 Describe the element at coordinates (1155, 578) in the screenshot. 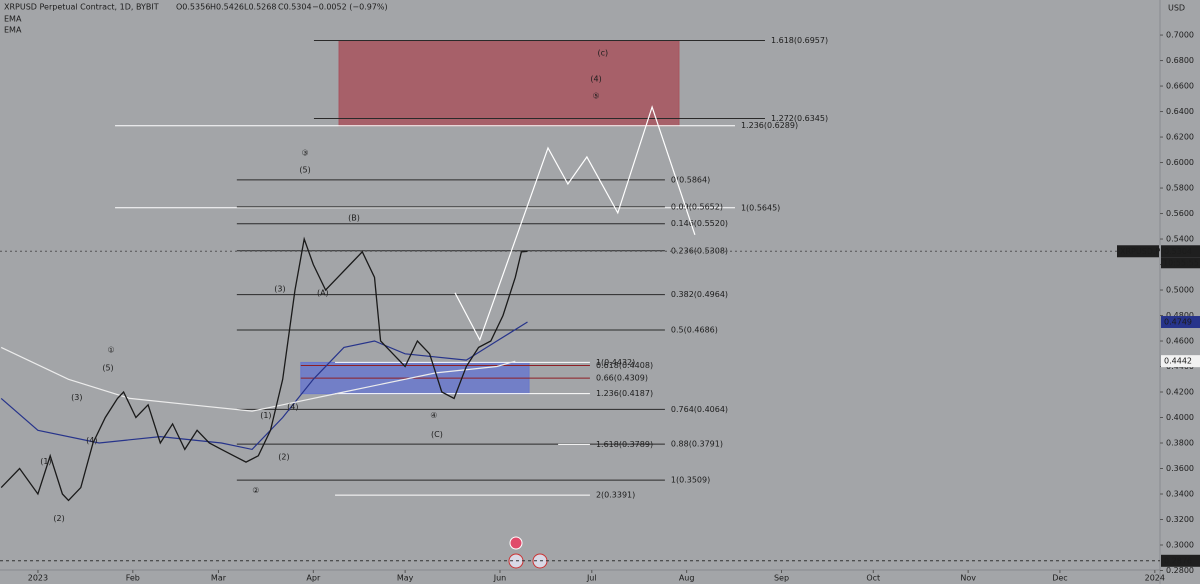

I see `x-tick-label: 2024` at that location.